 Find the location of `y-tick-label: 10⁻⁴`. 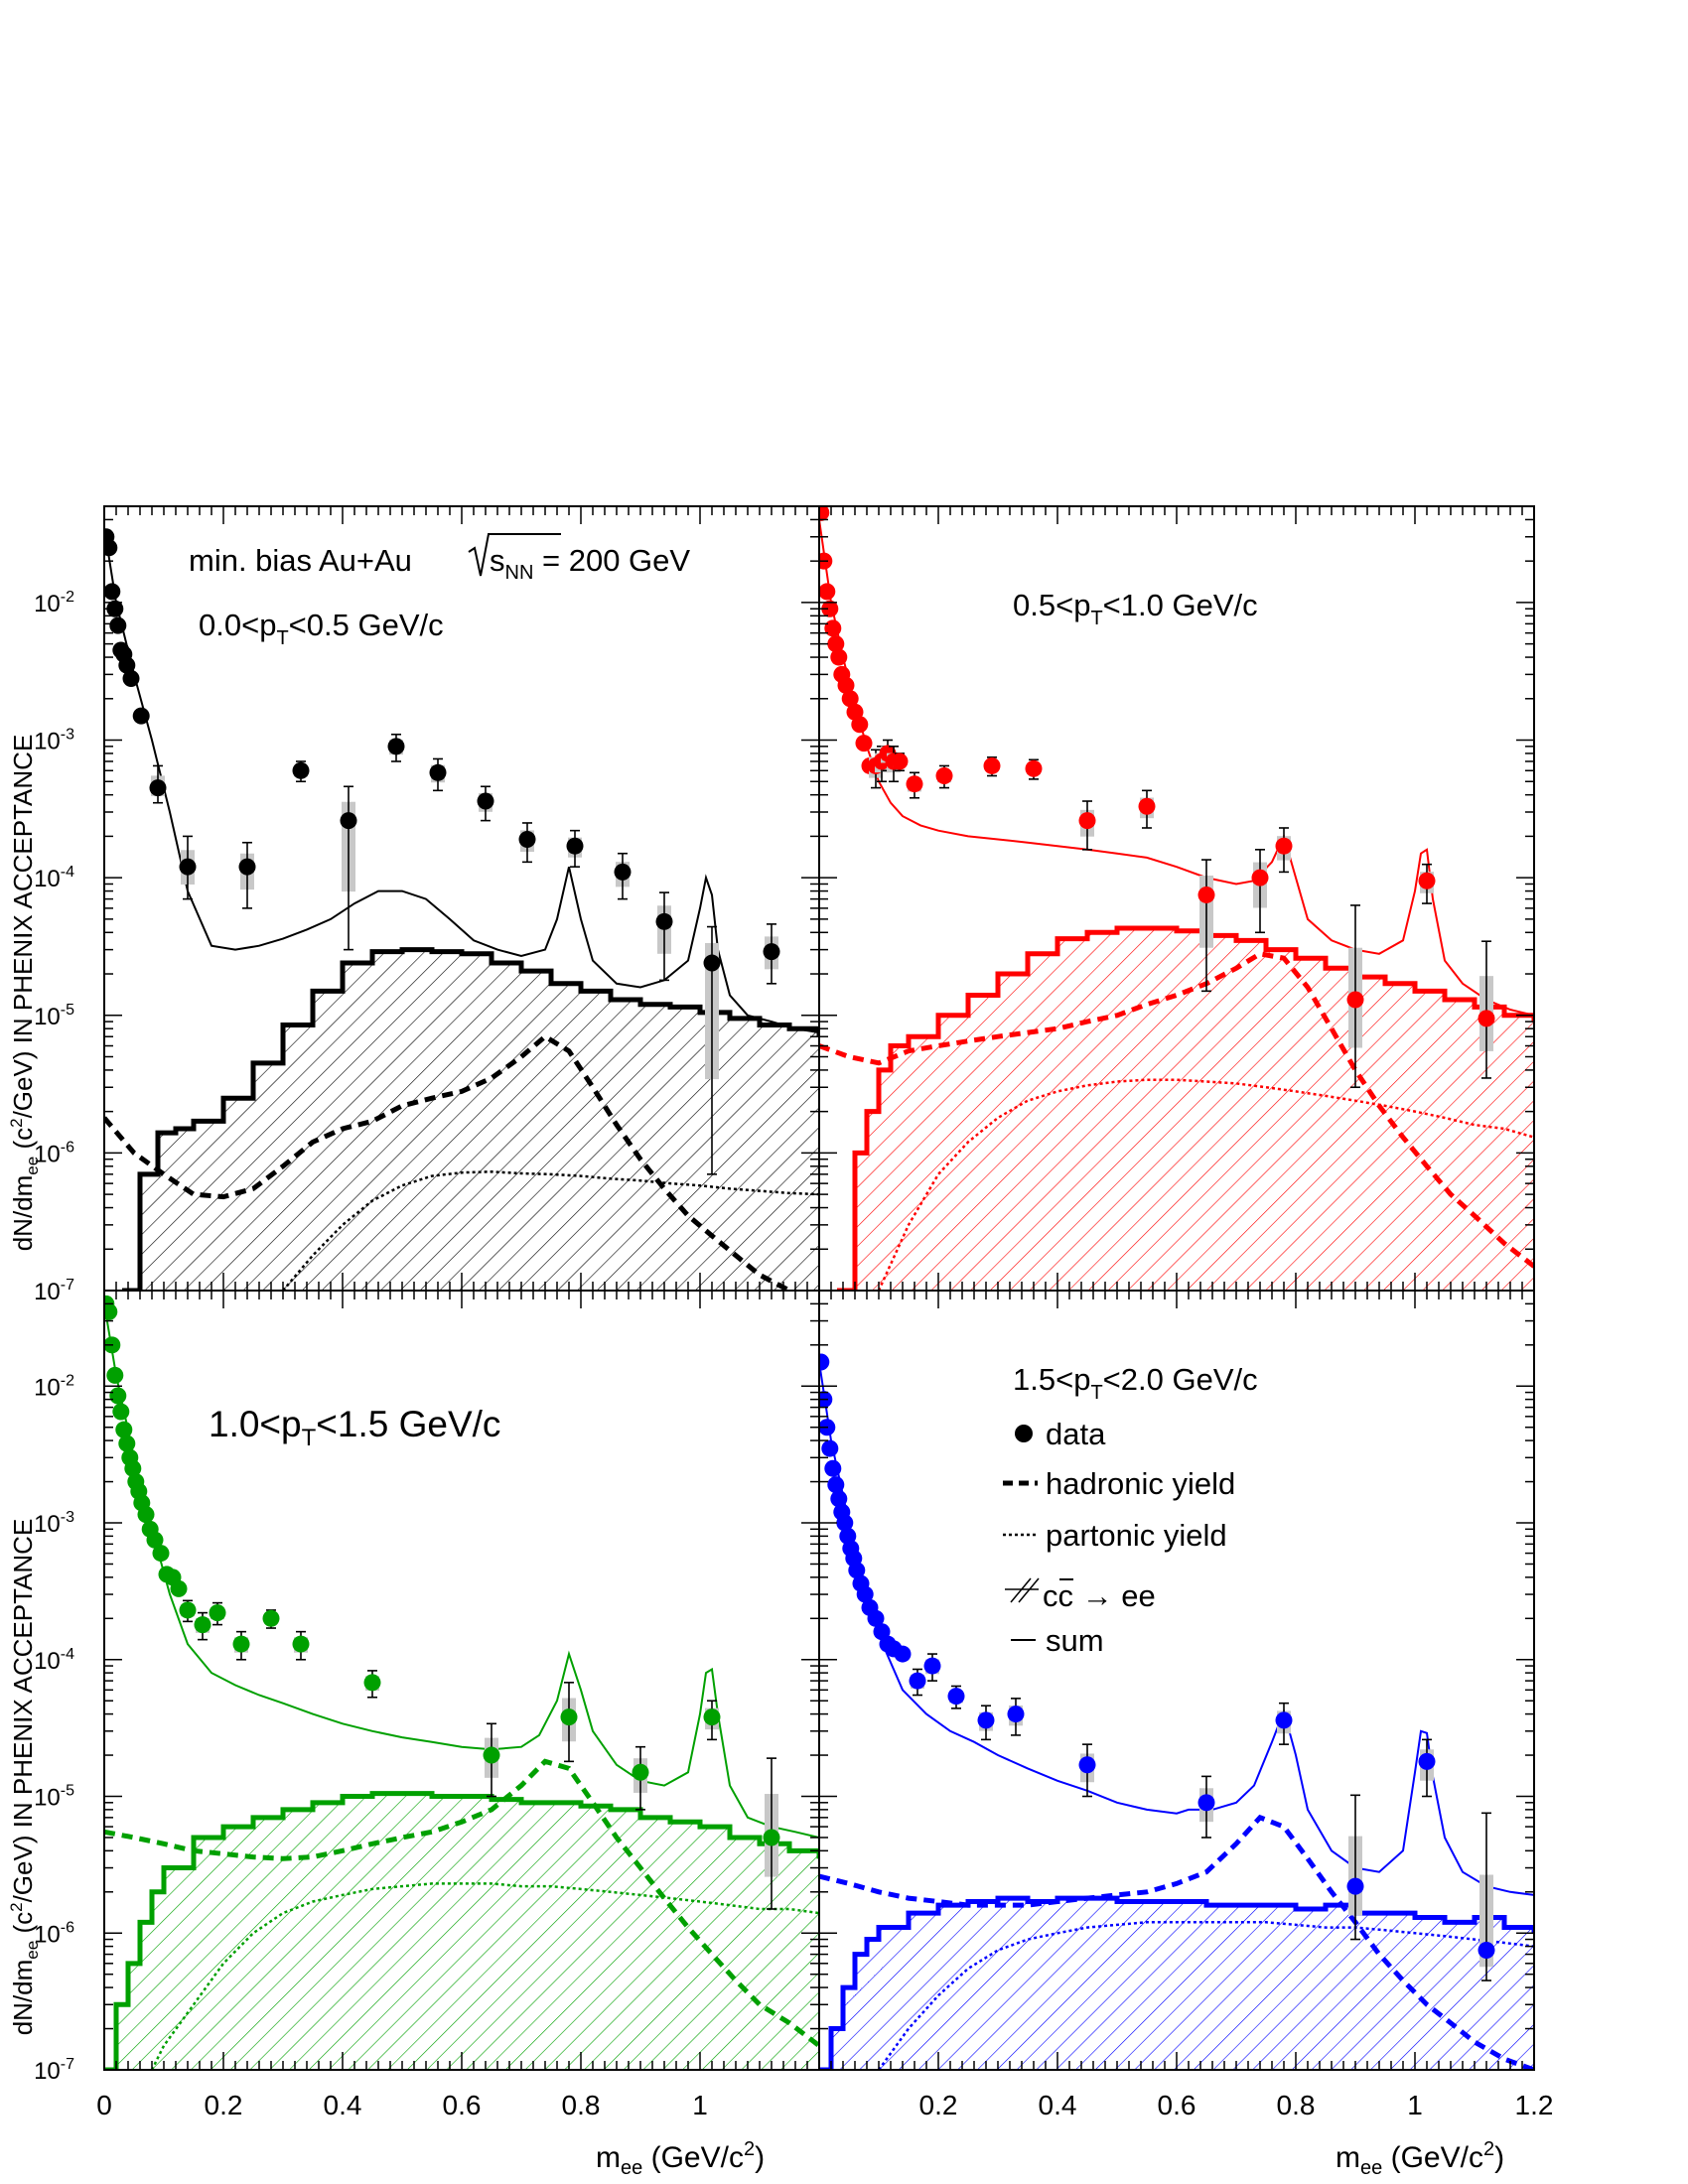

y-tick-label: 10⁻⁴ is located at coordinates (54, 1660).